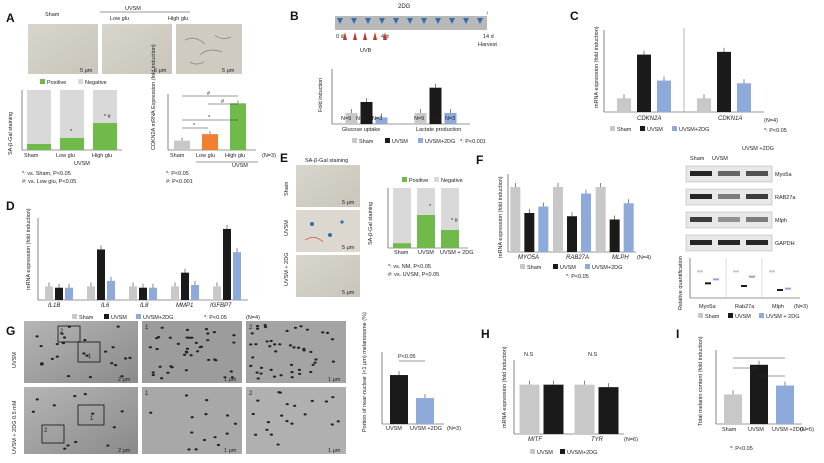 This screenshot has height=463, width=824. I want to click on f-q-ylabel: Relative quantification, so click(681, 283).